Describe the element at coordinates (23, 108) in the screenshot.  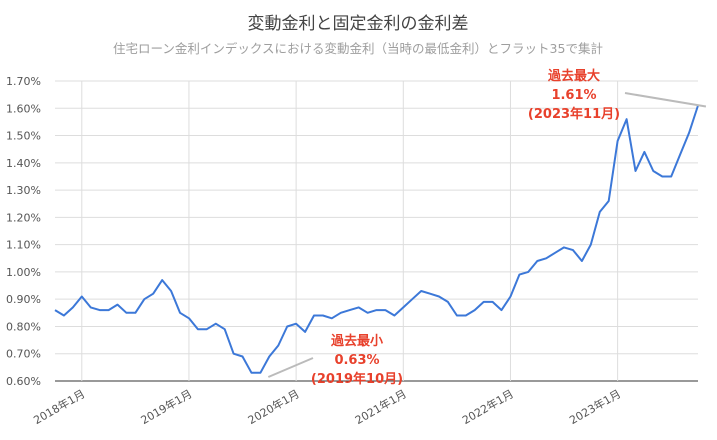
I see `y-tick-label: 1.60%` at that location.